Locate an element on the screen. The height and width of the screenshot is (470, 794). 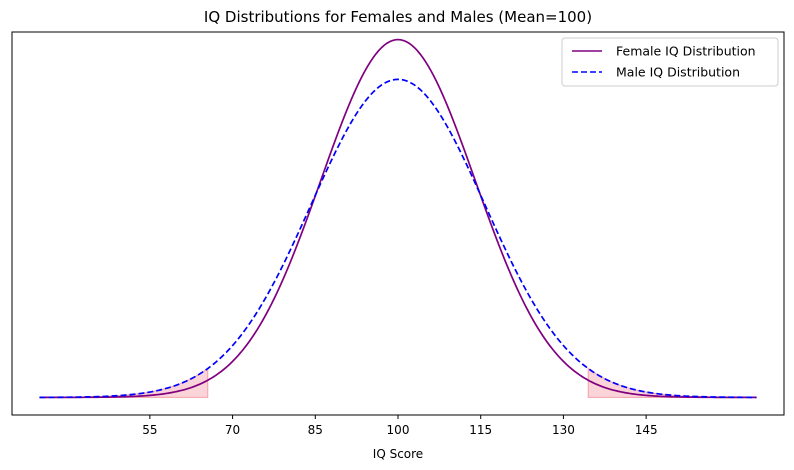
legend-label-female: Female IQ Distribution is located at coordinates (686, 51).